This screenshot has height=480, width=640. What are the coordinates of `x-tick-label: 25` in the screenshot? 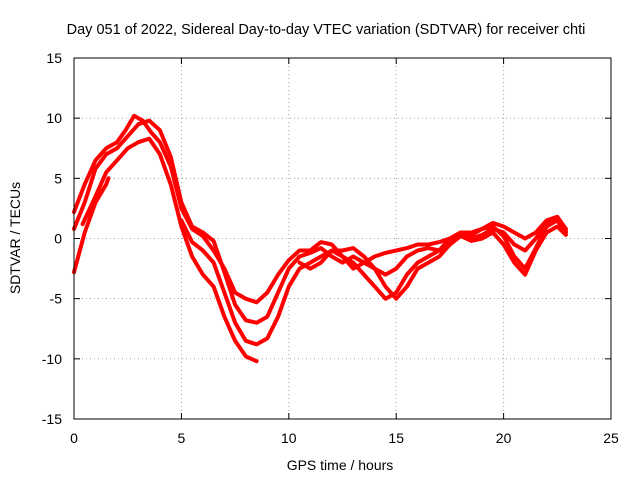 It's located at (611, 438).